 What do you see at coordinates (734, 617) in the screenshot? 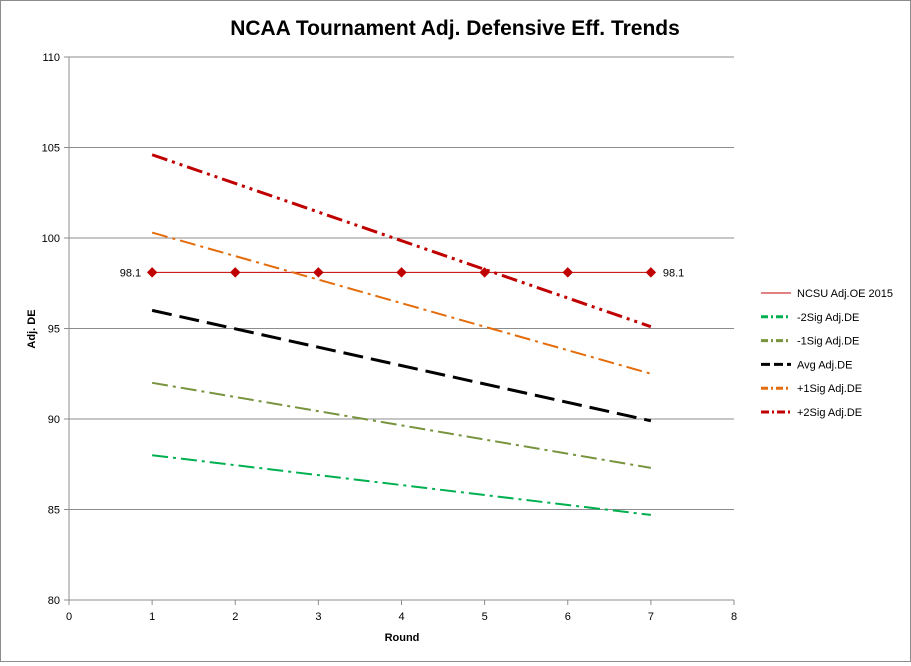
I see `x-tick-label: 8` at bounding box center [734, 617].